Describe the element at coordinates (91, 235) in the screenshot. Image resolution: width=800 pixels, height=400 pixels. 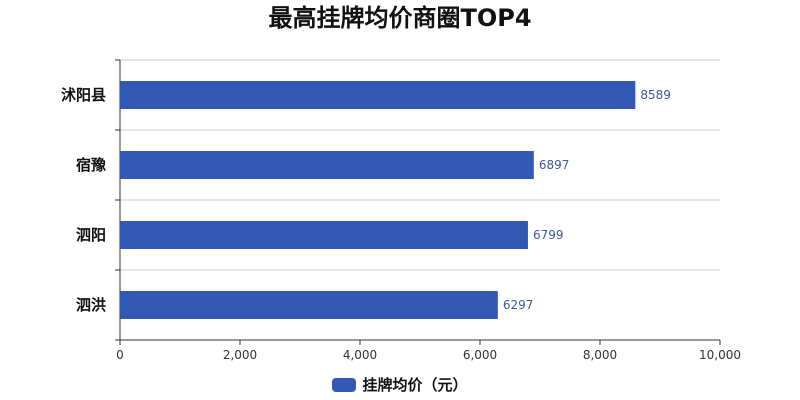
I see `category-label: 泗阳` at that location.